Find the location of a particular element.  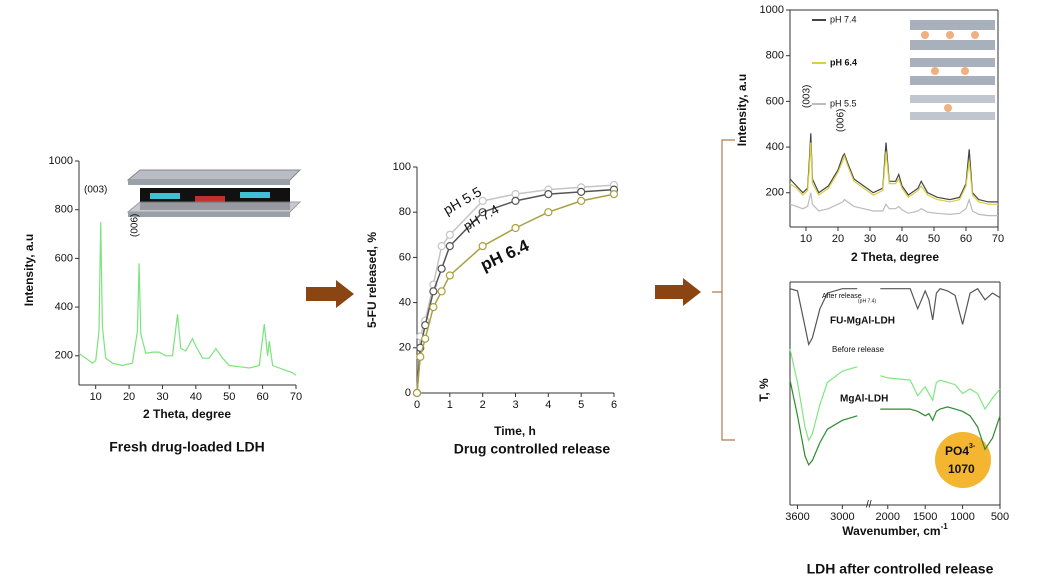

x-tick-label: 3000 is located at coordinates (842, 517).